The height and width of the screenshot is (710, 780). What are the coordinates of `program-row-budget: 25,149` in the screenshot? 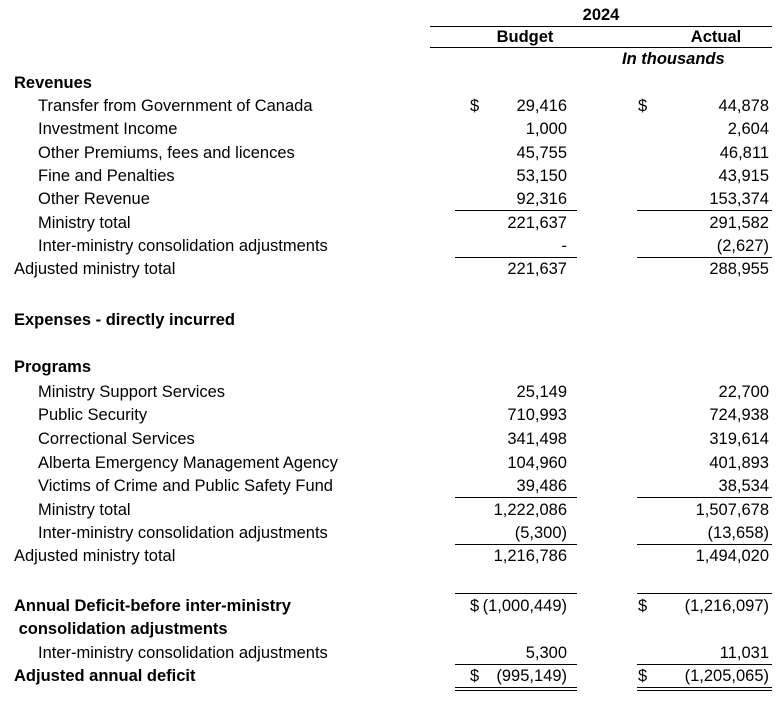 It's located at (541, 392).